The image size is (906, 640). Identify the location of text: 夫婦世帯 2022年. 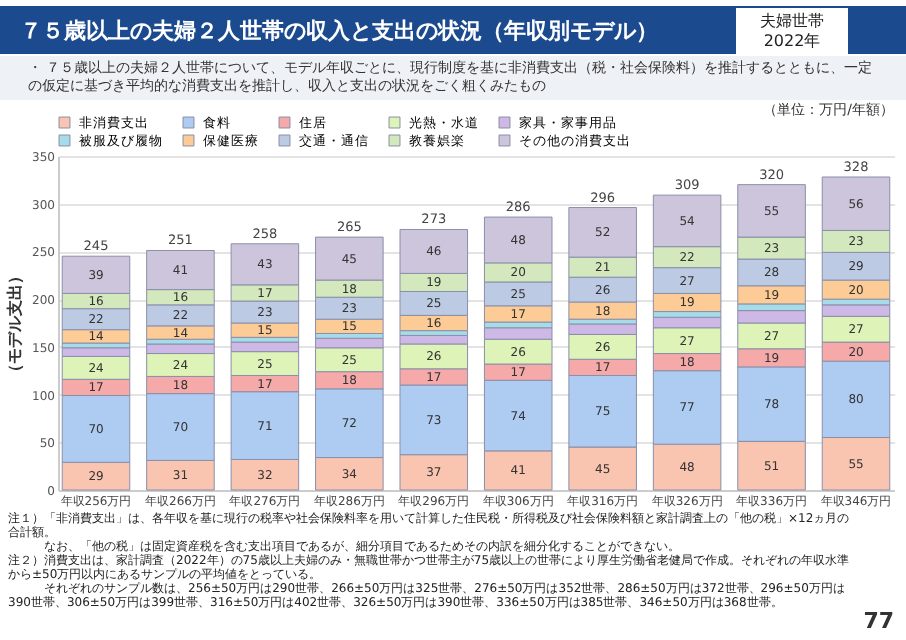
(792, 32).